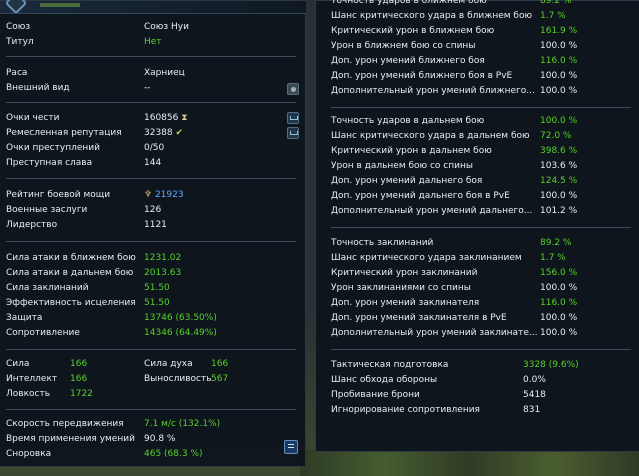  I want to click on attribute-row: Интеллект 166 Выносливость 567, so click(151, 379).